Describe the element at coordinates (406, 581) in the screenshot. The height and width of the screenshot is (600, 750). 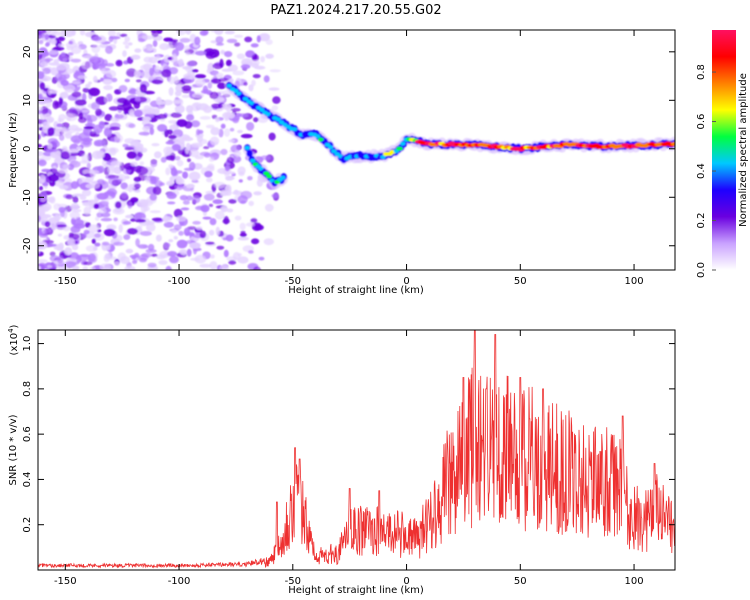
I see `x-tick-label: 0` at that location.